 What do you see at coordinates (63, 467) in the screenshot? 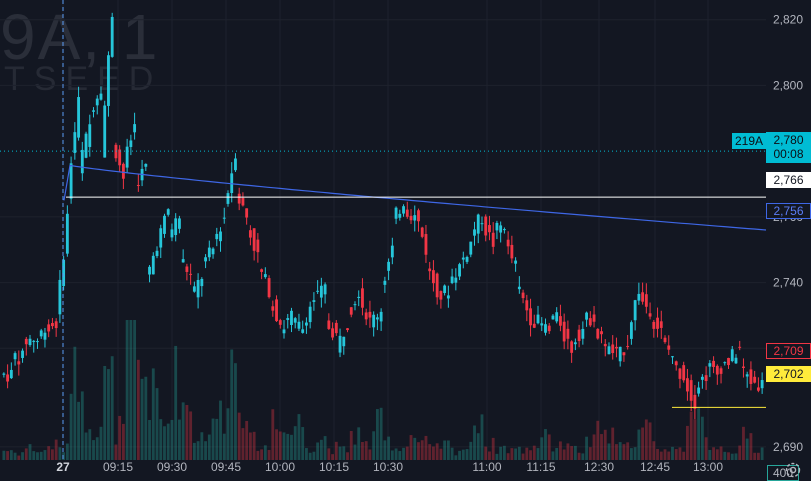
I see `time-tick-label: 27` at bounding box center [63, 467].